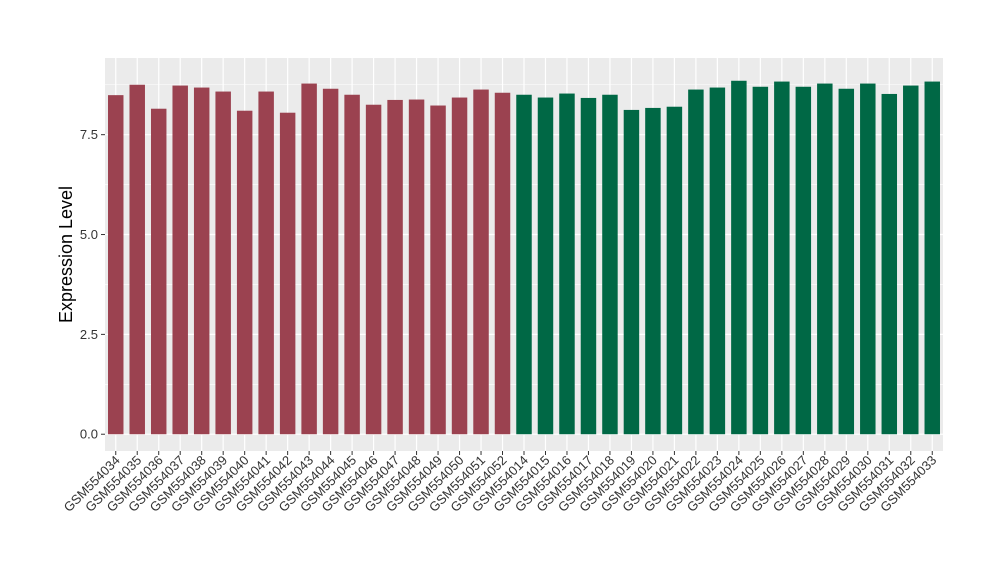  I want to click on bar-GSM554052, so click(502, 263).